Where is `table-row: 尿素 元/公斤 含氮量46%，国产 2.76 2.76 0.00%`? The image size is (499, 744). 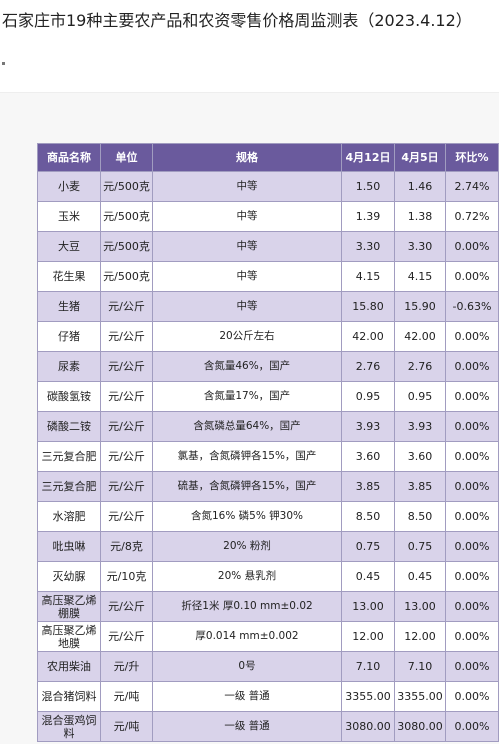 table-row: 尿素 元/公斤 含氮量46%，国产 2.76 2.76 0.00% is located at coordinates (268, 366).